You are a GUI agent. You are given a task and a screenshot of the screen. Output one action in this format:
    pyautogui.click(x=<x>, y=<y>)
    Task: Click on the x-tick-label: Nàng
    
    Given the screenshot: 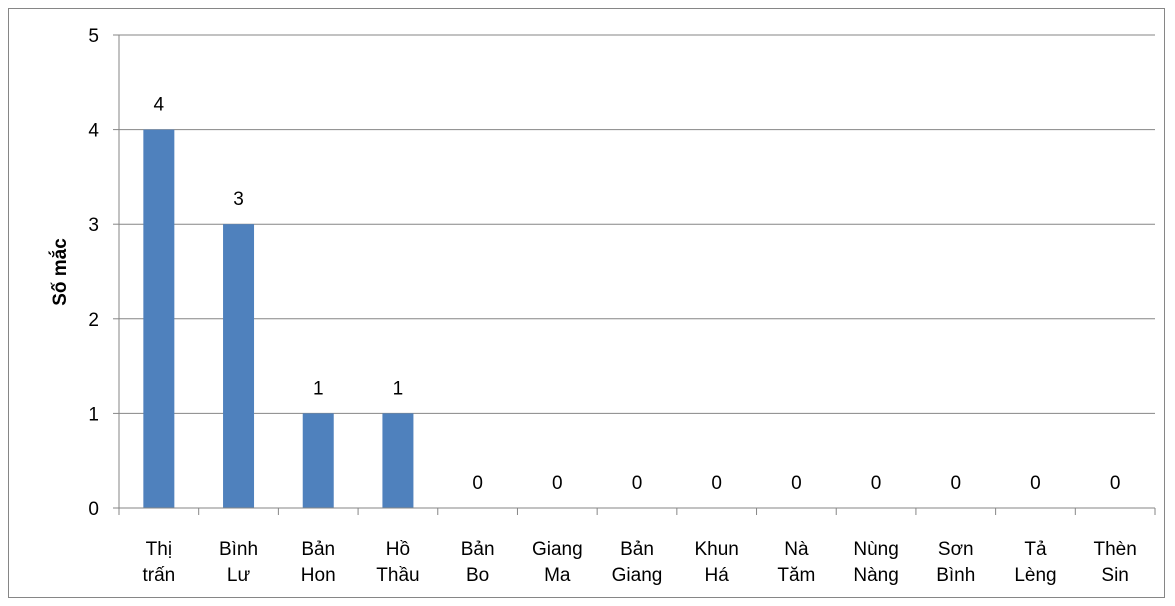 What is the action you would take?
    pyautogui.click(x=875, y=575)
    